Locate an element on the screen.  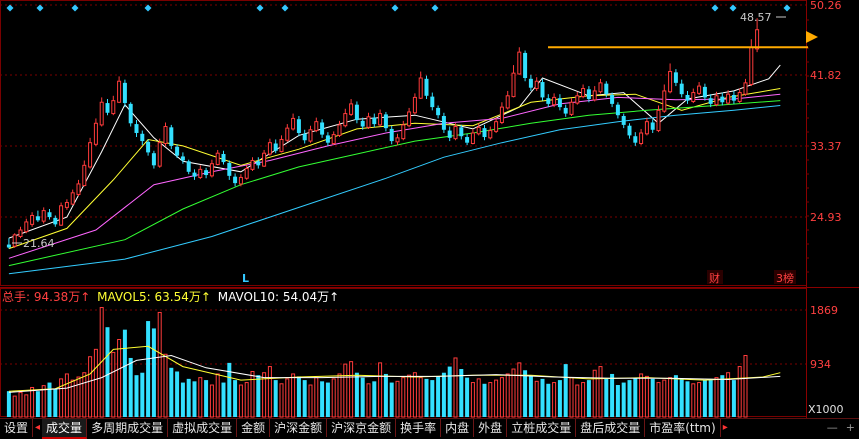
marker-bang: 3榜 is located at coordinates (785, 277).